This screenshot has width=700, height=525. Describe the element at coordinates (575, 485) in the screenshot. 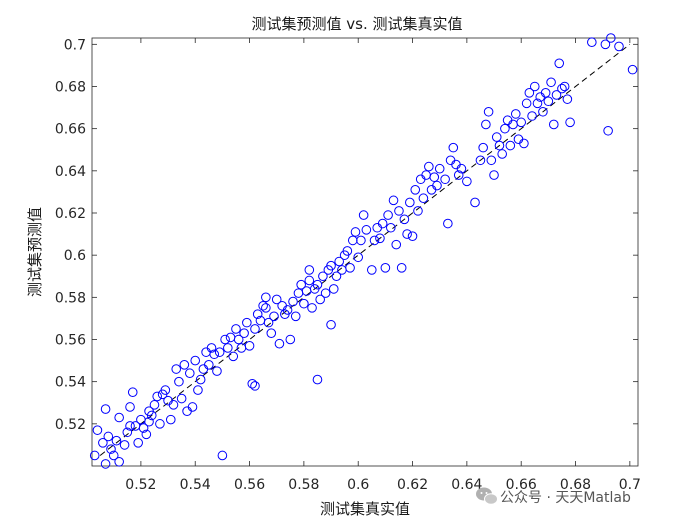

I see `x-tick-label: 0.68` at that location.